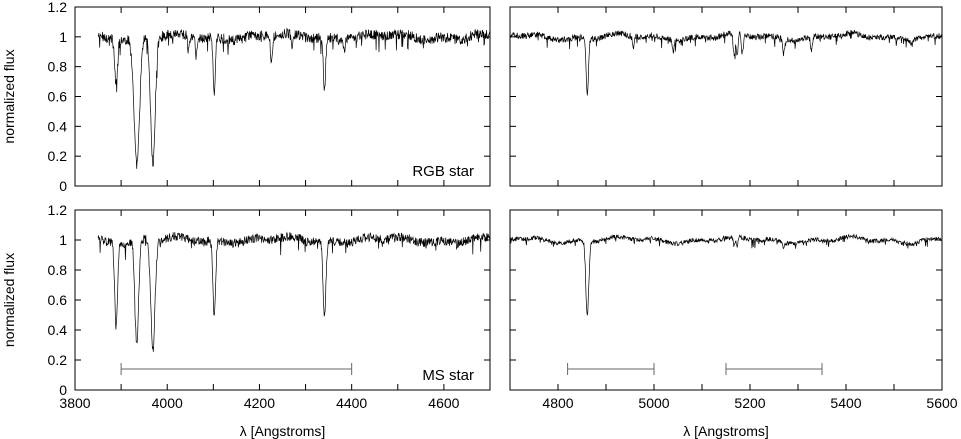  What do you see at coordinates (167, 403) in the screenshot?
I see `x-tick-label: 4000` at bounding box center [167, 403].